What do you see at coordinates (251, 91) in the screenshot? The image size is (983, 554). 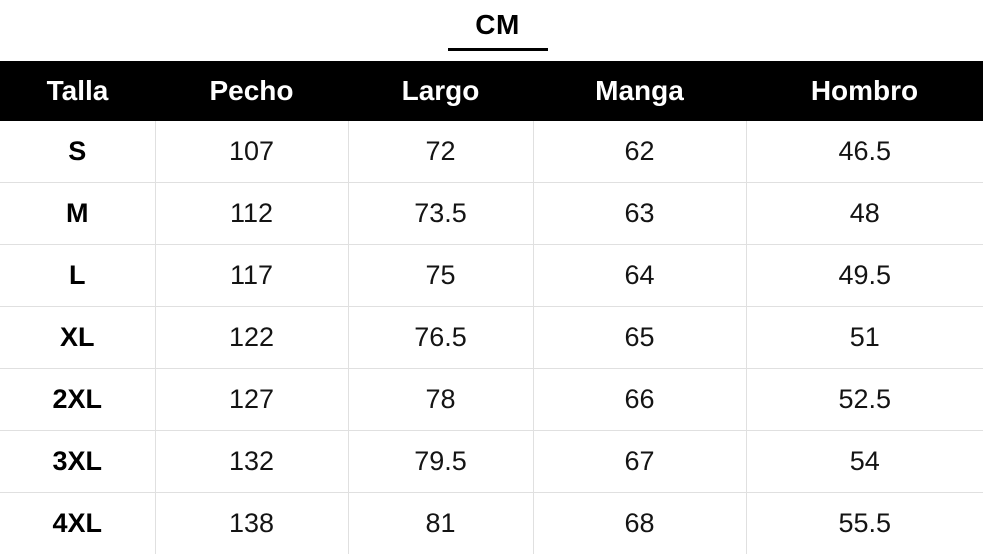 I see `column-header-pecho: Pecho` at bounding box center [251, 91].